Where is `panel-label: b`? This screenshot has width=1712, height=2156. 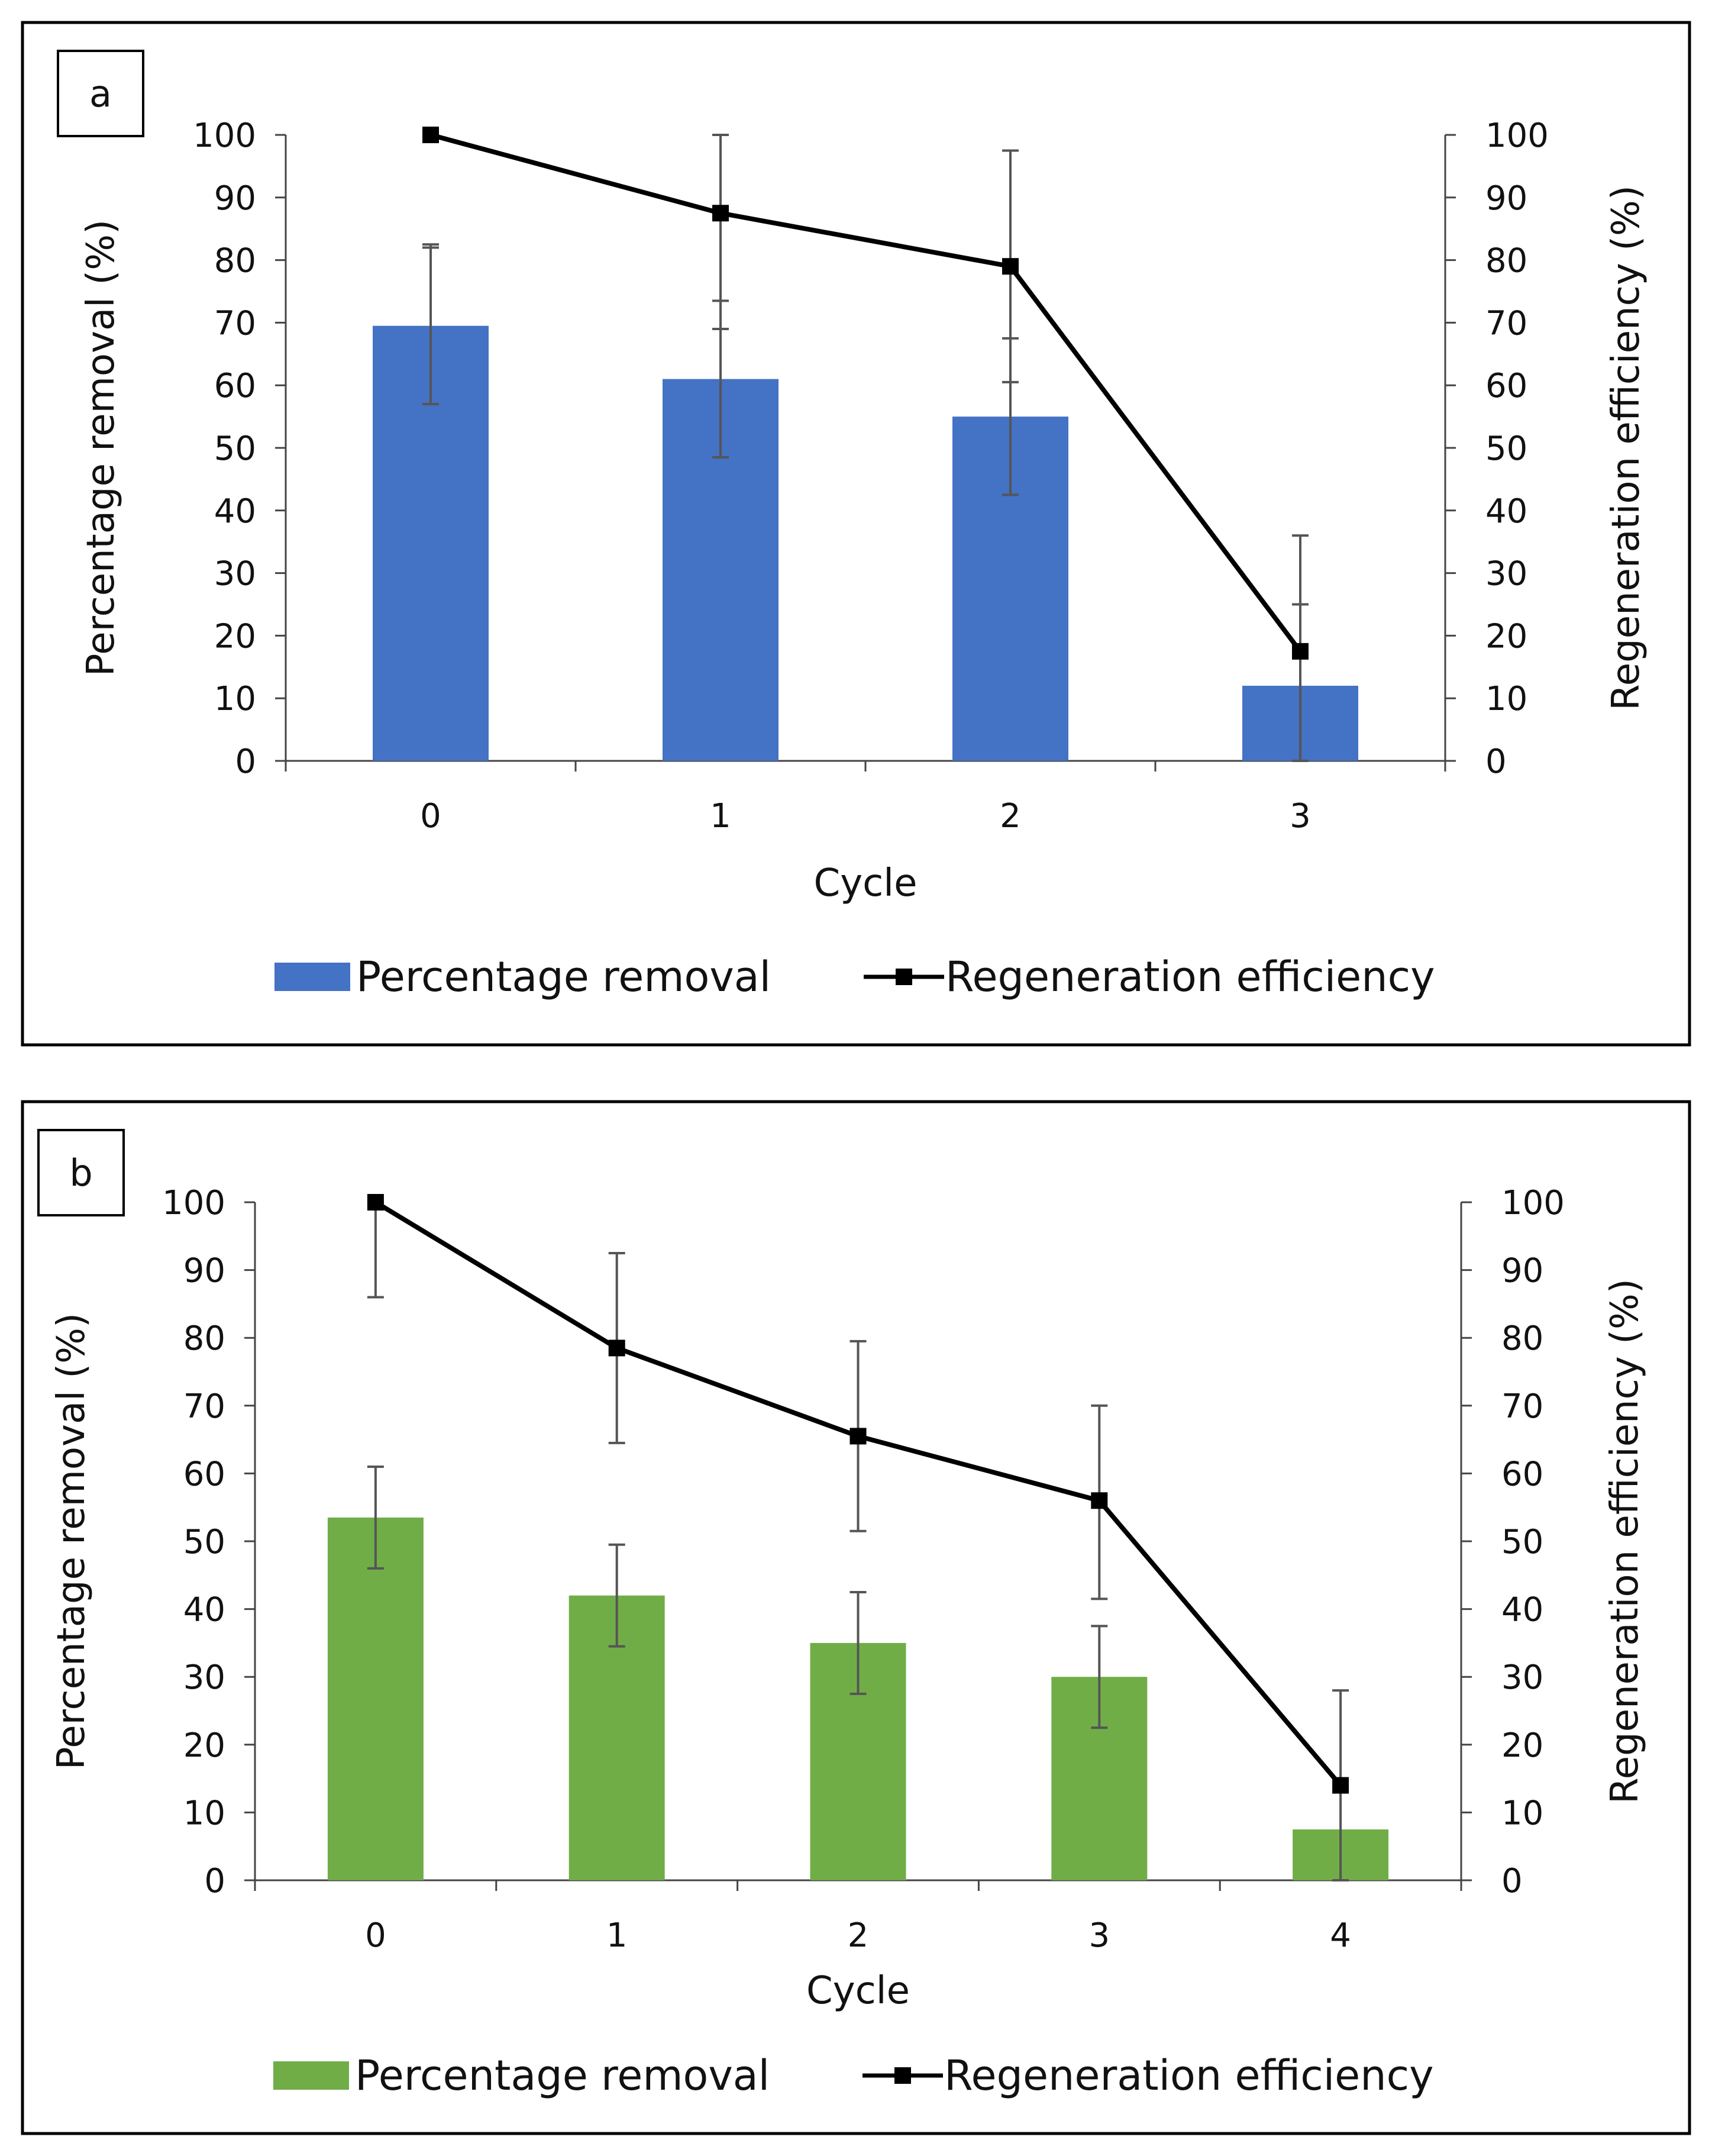 panel-label: b is located at coordinates (80, 1173).